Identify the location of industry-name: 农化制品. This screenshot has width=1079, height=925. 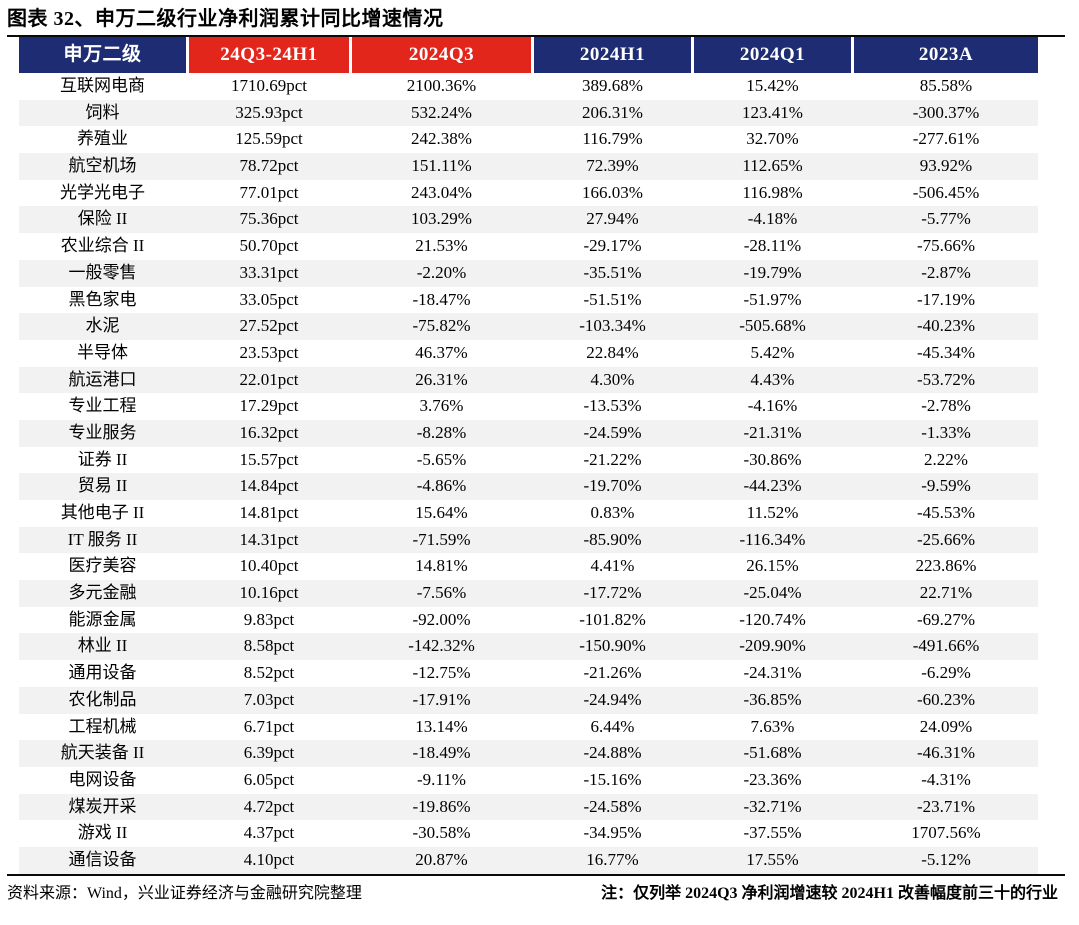
(102, 699).